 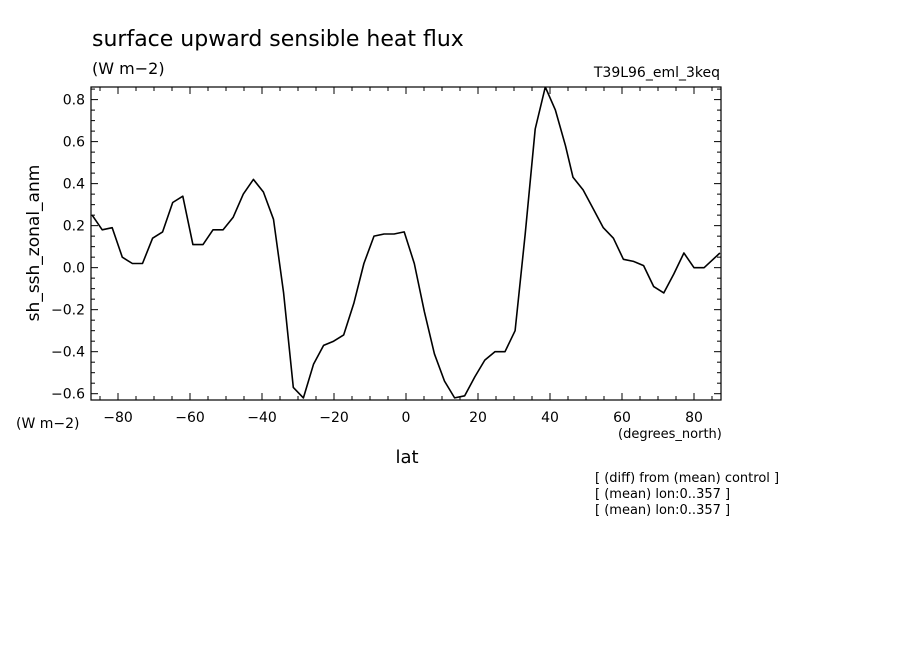 I want to click on x-tick-label: 60, so click(x=622, y=418).